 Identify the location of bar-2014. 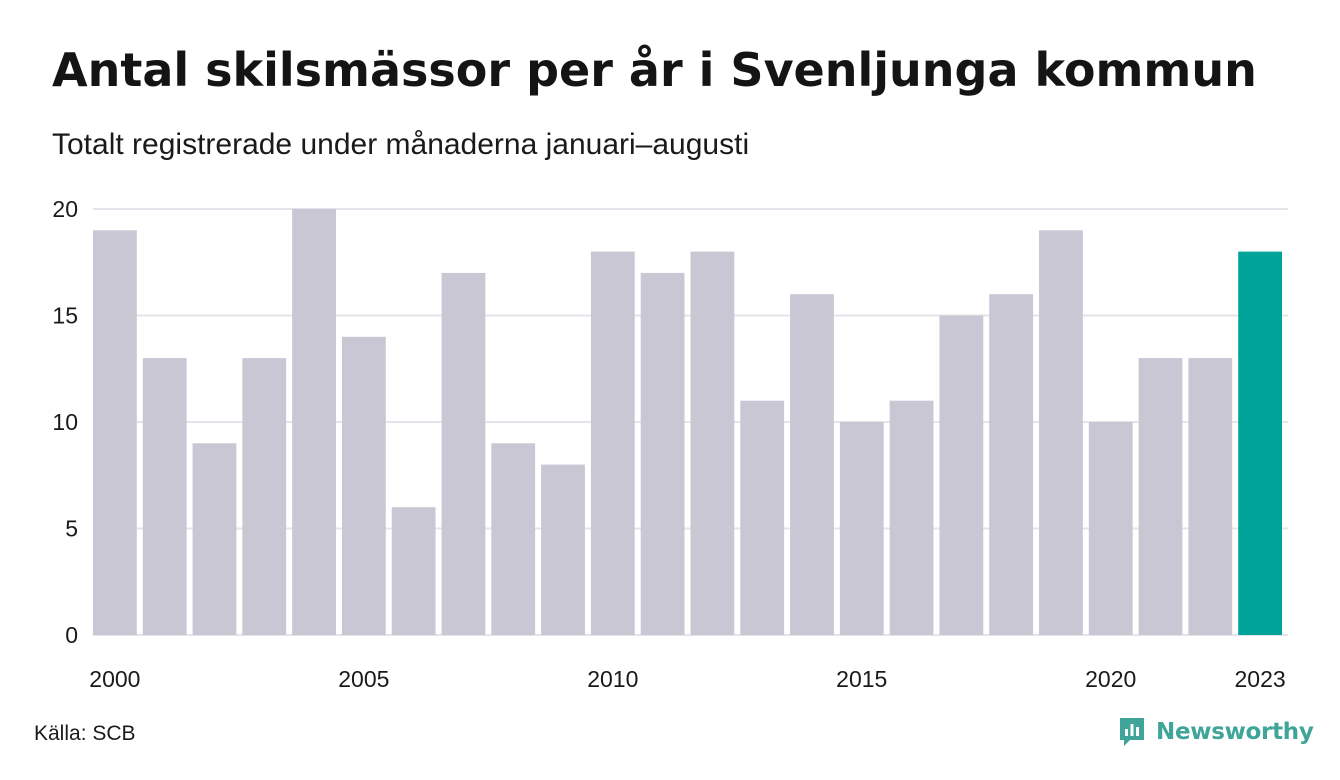
(812, 464).